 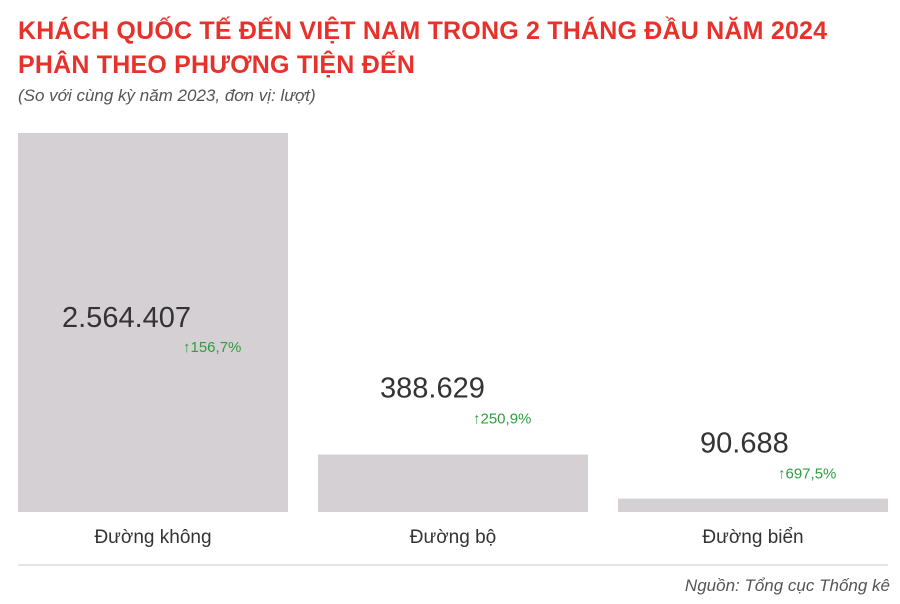 What do you see at coordinates (453, 537) in the screenshot?
I see `category-label-1: Đường bộ` at bounding box center [453, 537].